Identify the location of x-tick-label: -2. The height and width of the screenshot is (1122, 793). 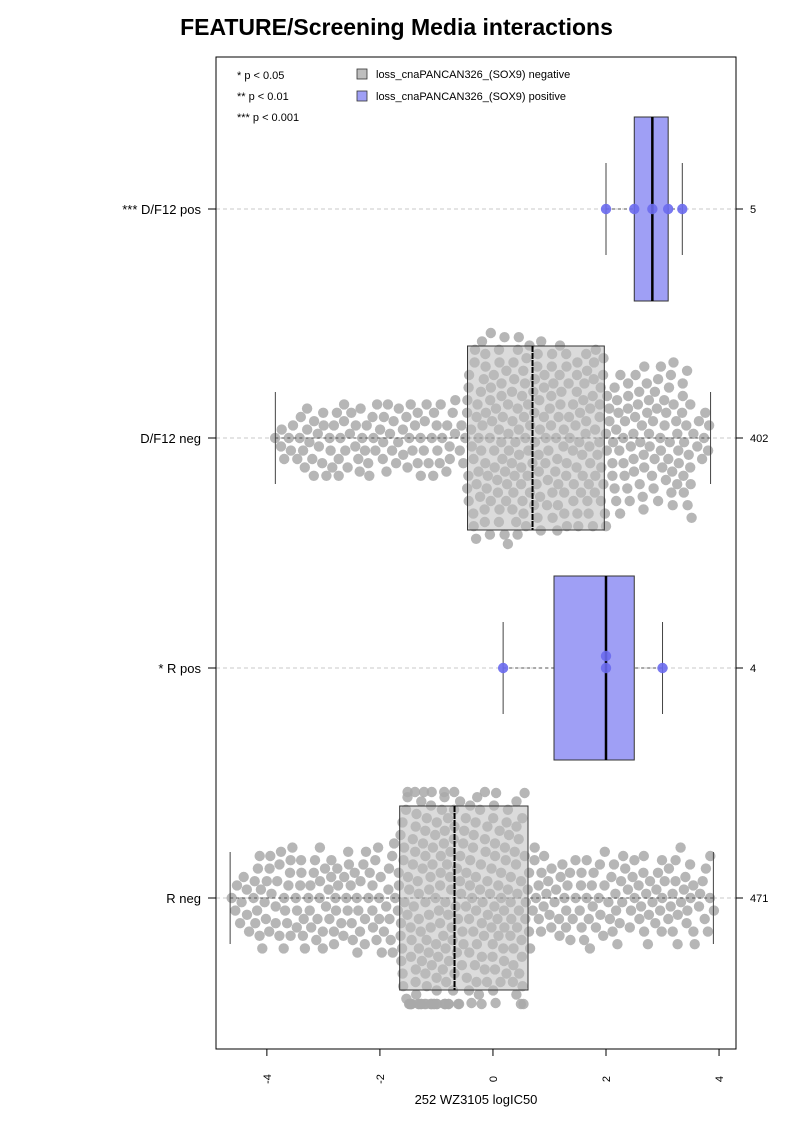
(381, 1079).